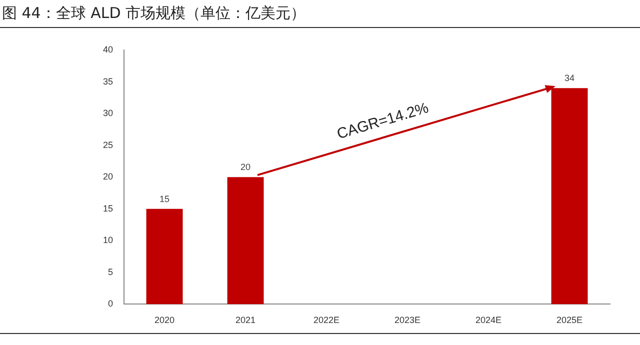 The height and width of the screenshot is (345, 640). What do you see at coordinates (320, 14) in the screenshot?
I see `chart-title: 图 44：全球 ALD 市场规模（单位：亿美元）` at bounding box center [320, 14].